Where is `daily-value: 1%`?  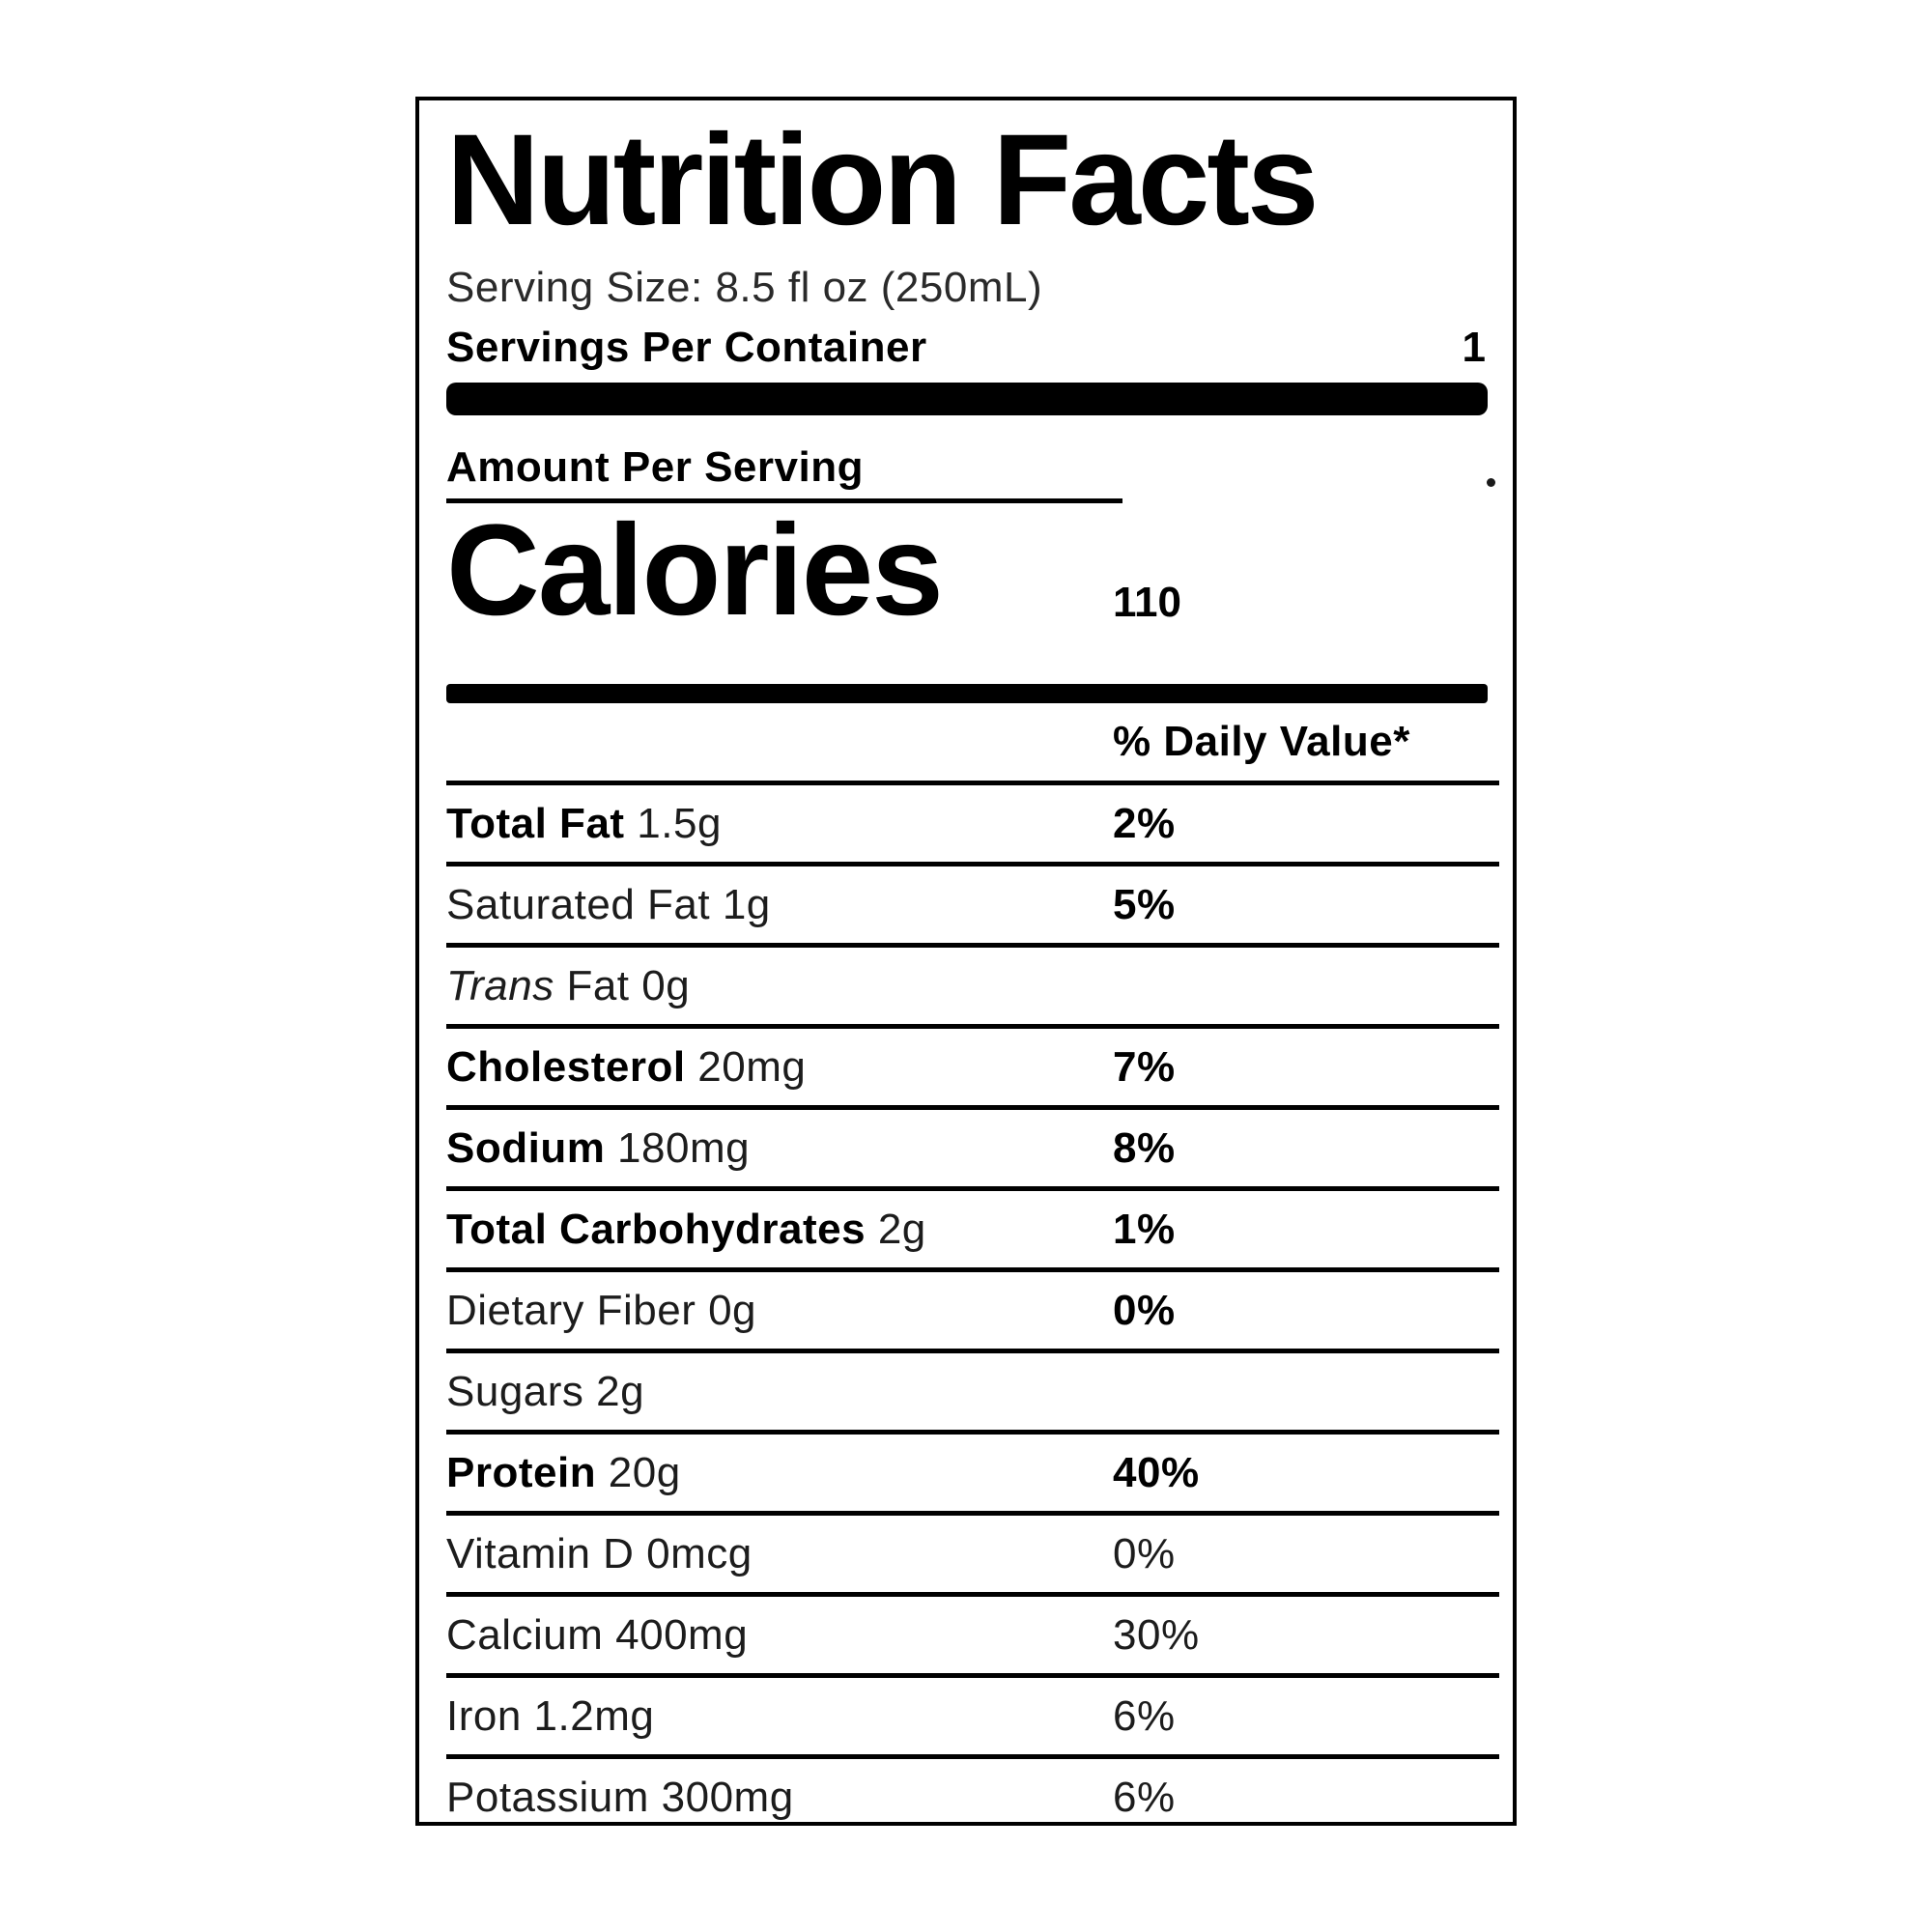
daily-value: 1% is located at coordinates (1144, 1229).